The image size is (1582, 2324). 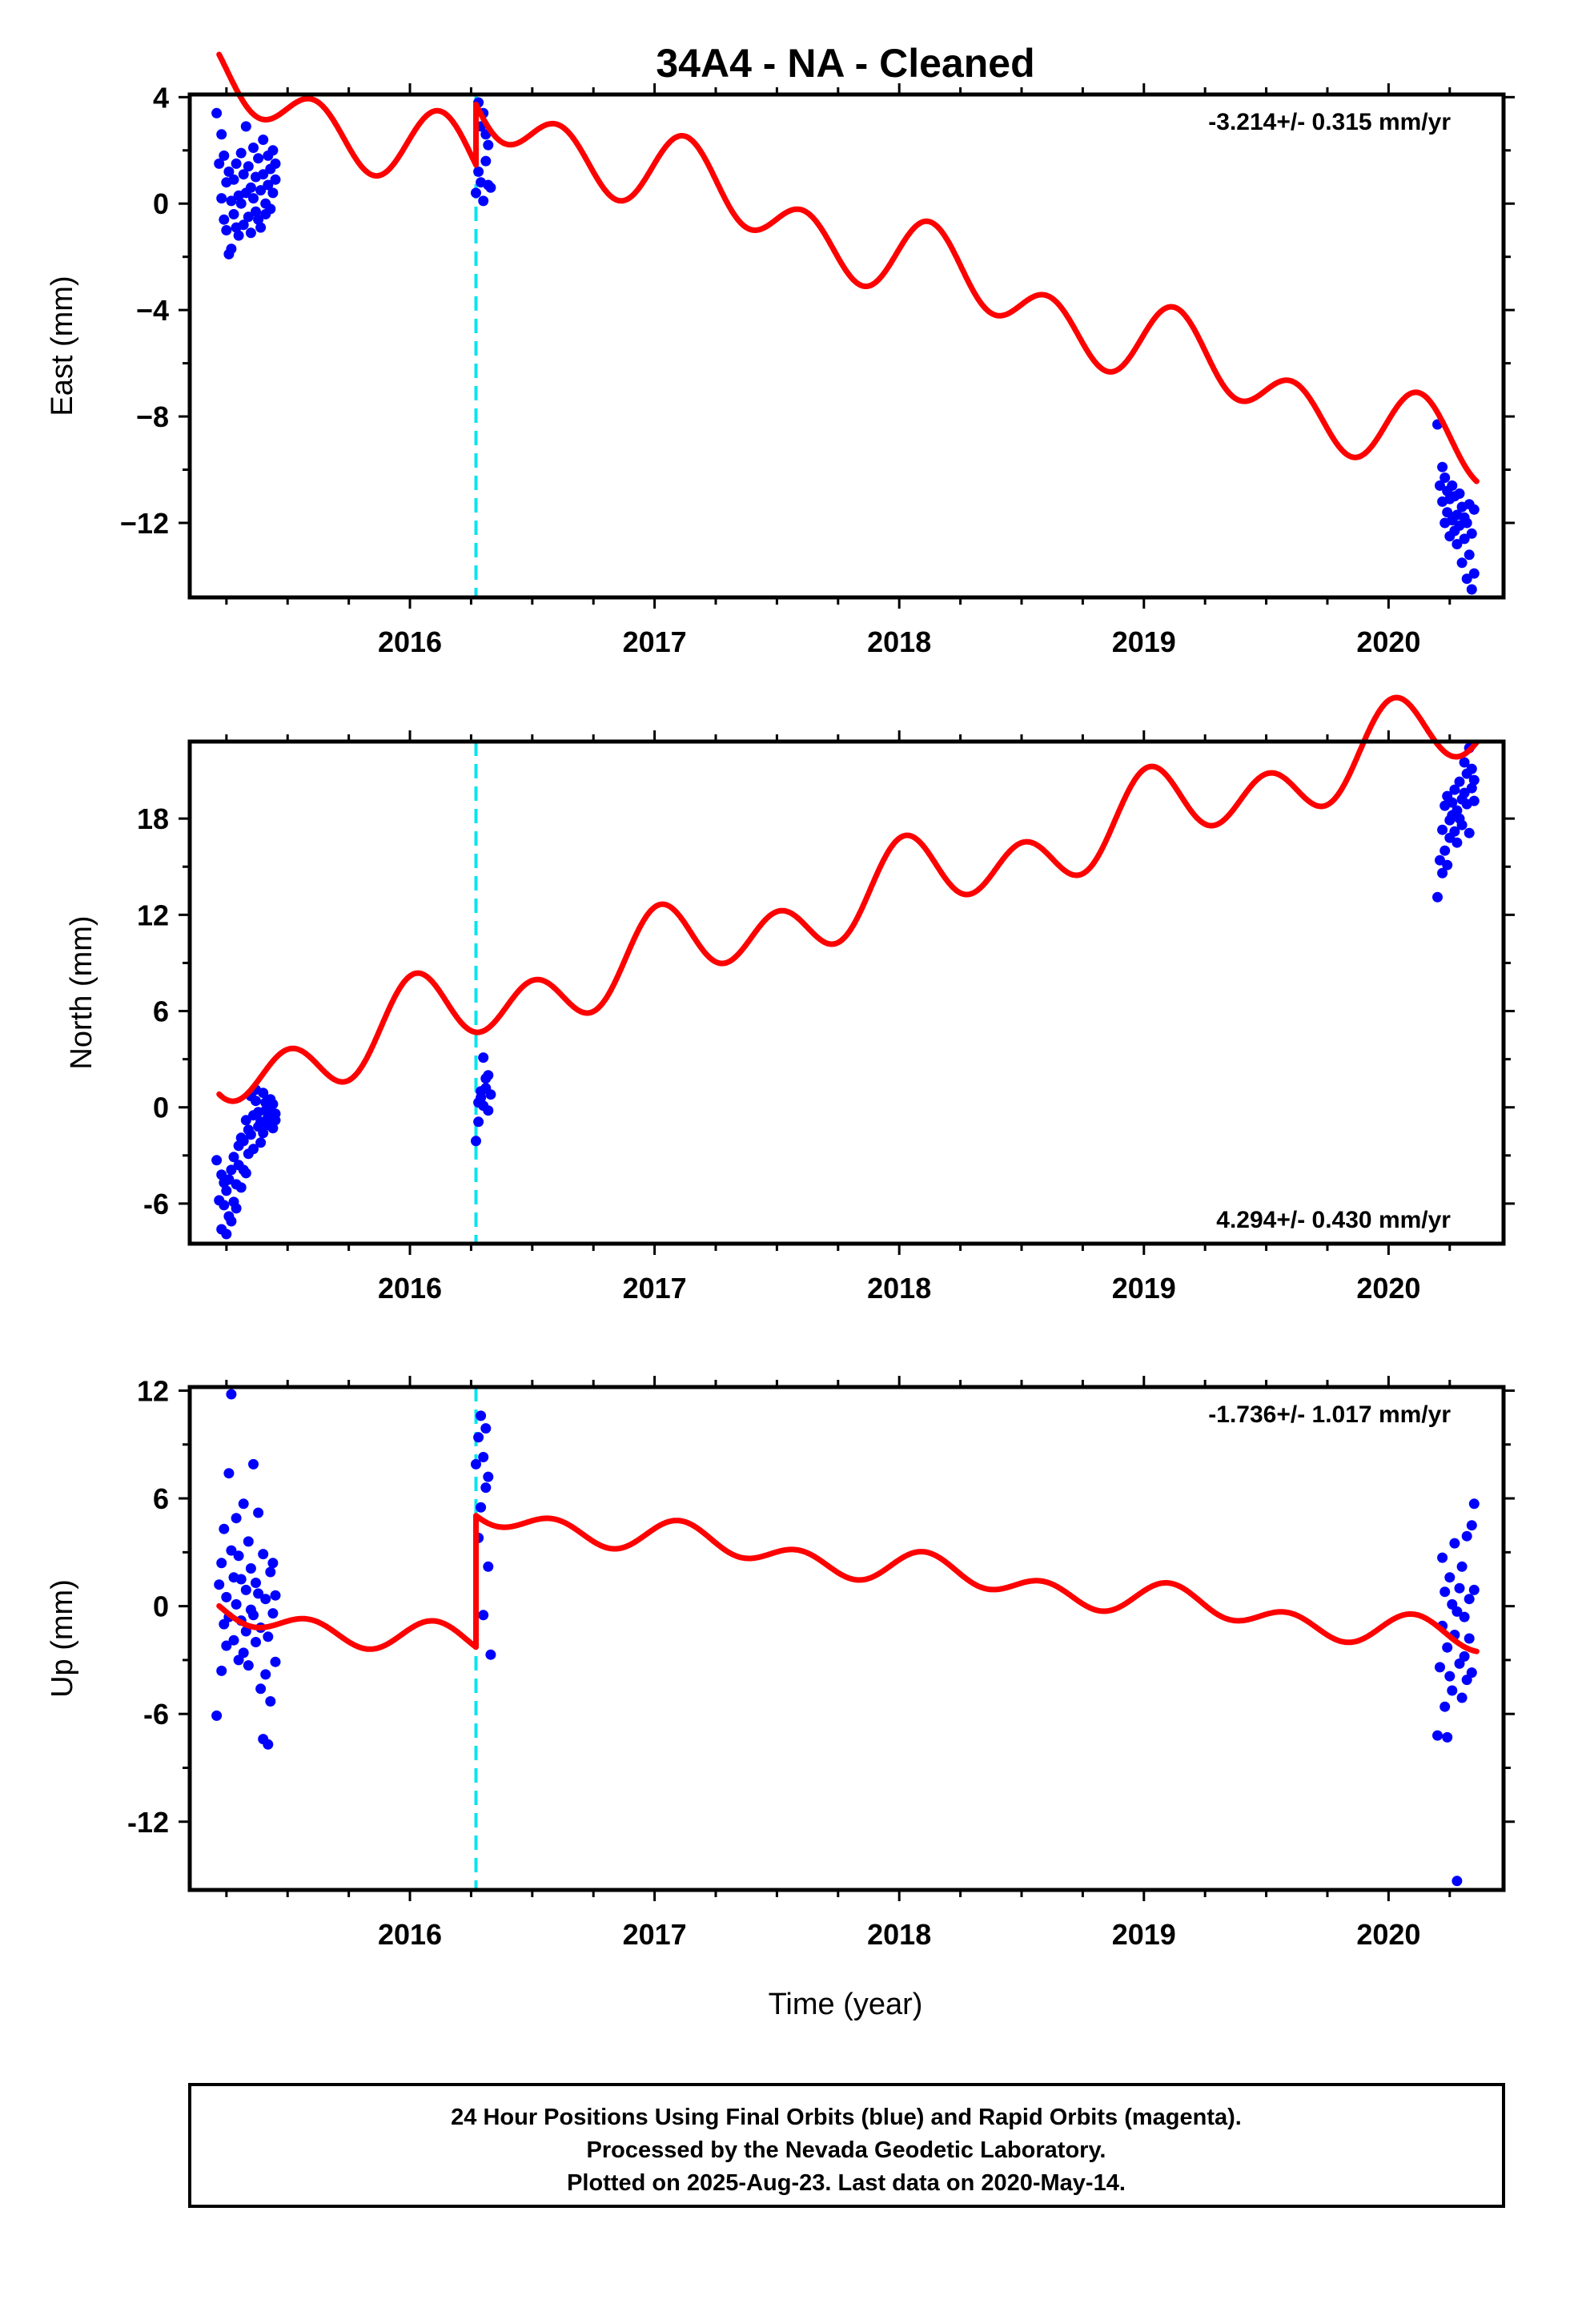 I want to click on north-x-tick-label: 2016, so click(x=410, y=1288).